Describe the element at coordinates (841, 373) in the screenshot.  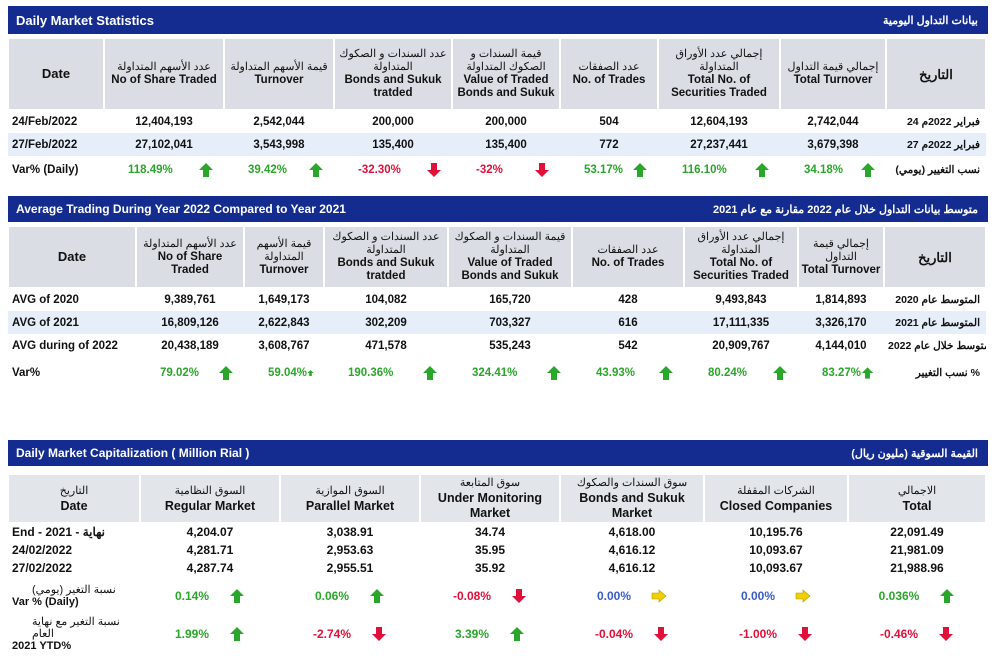
I see `variance-cell: 83.27%` at that location.